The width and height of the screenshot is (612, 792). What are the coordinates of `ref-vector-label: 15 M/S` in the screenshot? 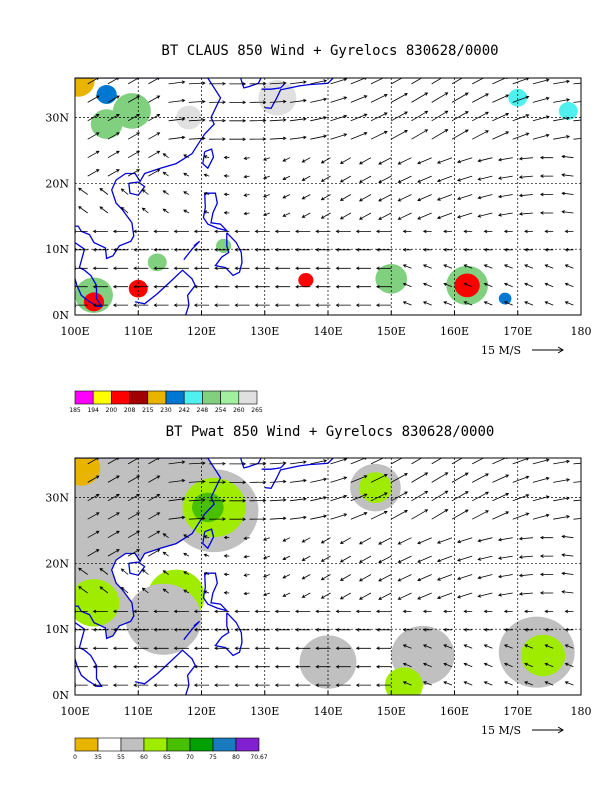 It's located at (501, 730).